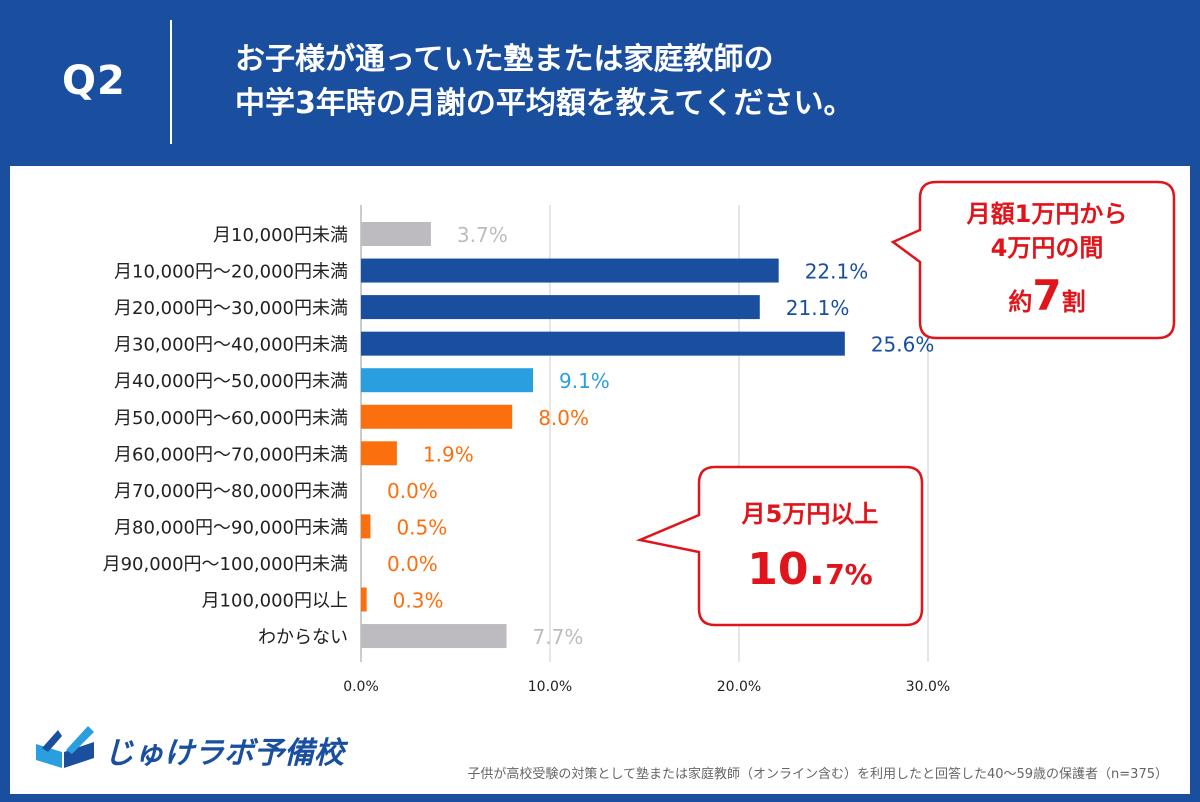 The height and width of the screenshot is (802, 1200). What do you see at coordinates (231, 272) in the screenshot?
I see `category-label: 月10,000円～20,000円未満` at bounding box center [231, 272].